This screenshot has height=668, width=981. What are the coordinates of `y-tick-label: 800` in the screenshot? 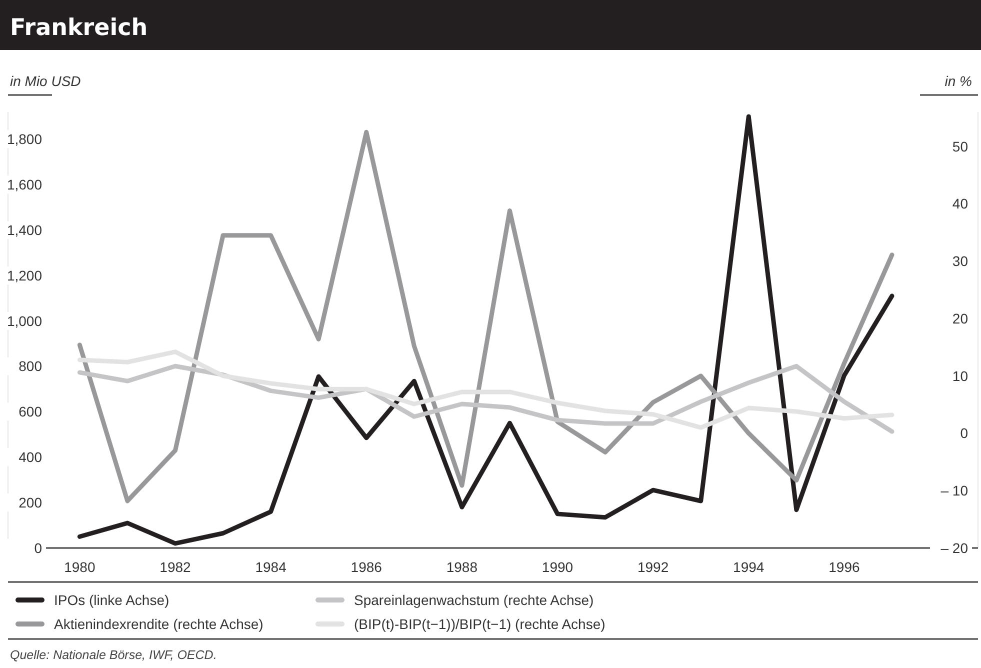 It's located at (30, 366).